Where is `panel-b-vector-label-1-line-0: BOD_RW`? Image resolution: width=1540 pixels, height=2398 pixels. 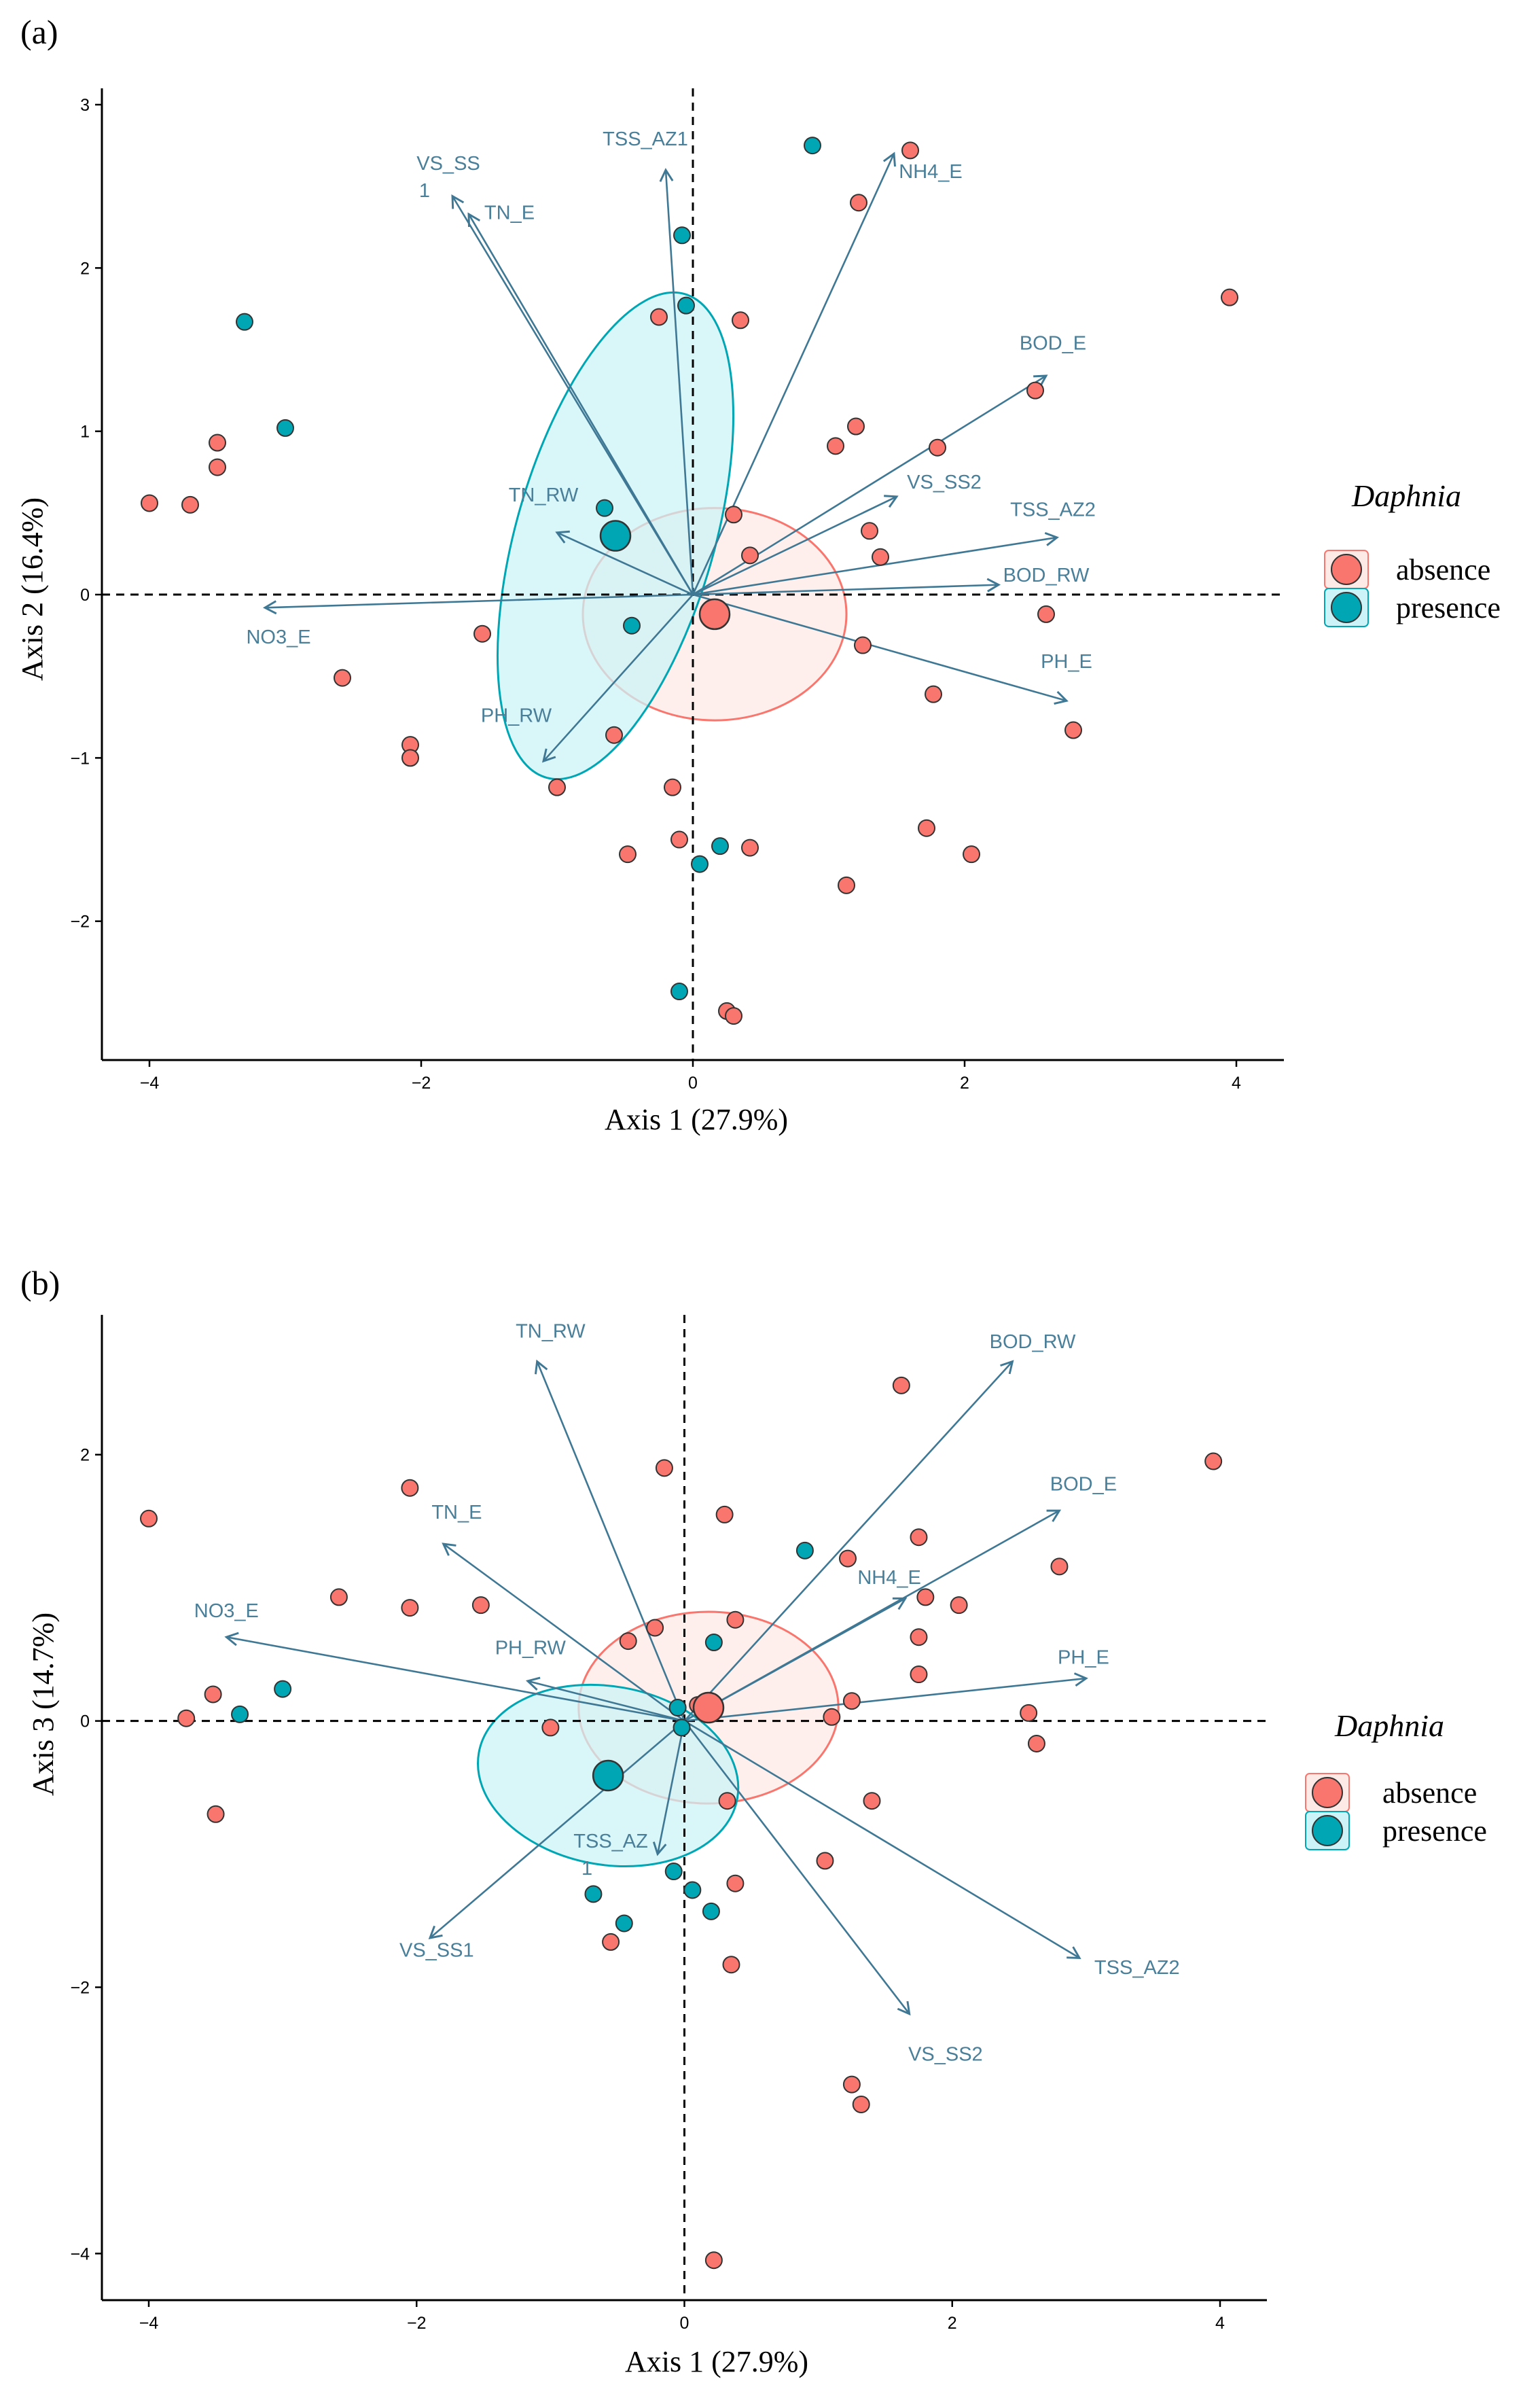 panel-b-vector-label-1-line-0: BOD_RW is located at coordinates (1033, 1342).